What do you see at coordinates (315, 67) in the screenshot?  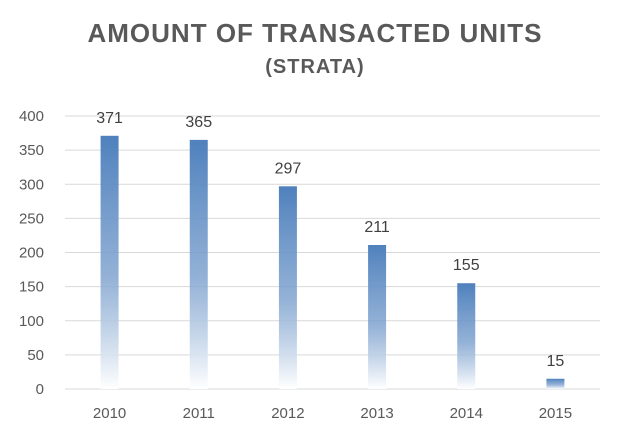 I see `chart-subtitle: (STRATA)` at bounding box center [315, 67].